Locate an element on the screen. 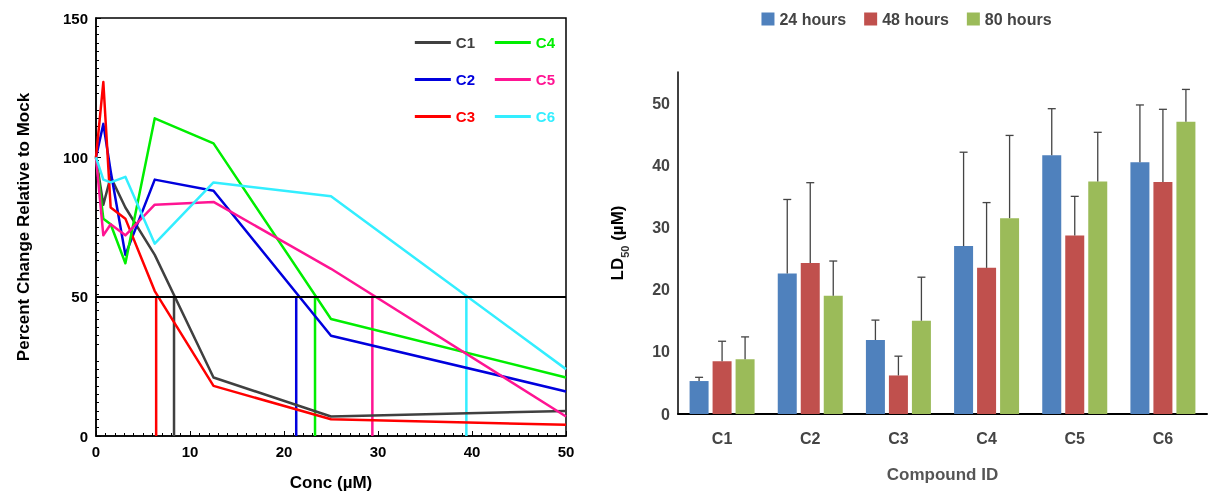  y-tick-label: 100 is located at coordinates (75, 157).